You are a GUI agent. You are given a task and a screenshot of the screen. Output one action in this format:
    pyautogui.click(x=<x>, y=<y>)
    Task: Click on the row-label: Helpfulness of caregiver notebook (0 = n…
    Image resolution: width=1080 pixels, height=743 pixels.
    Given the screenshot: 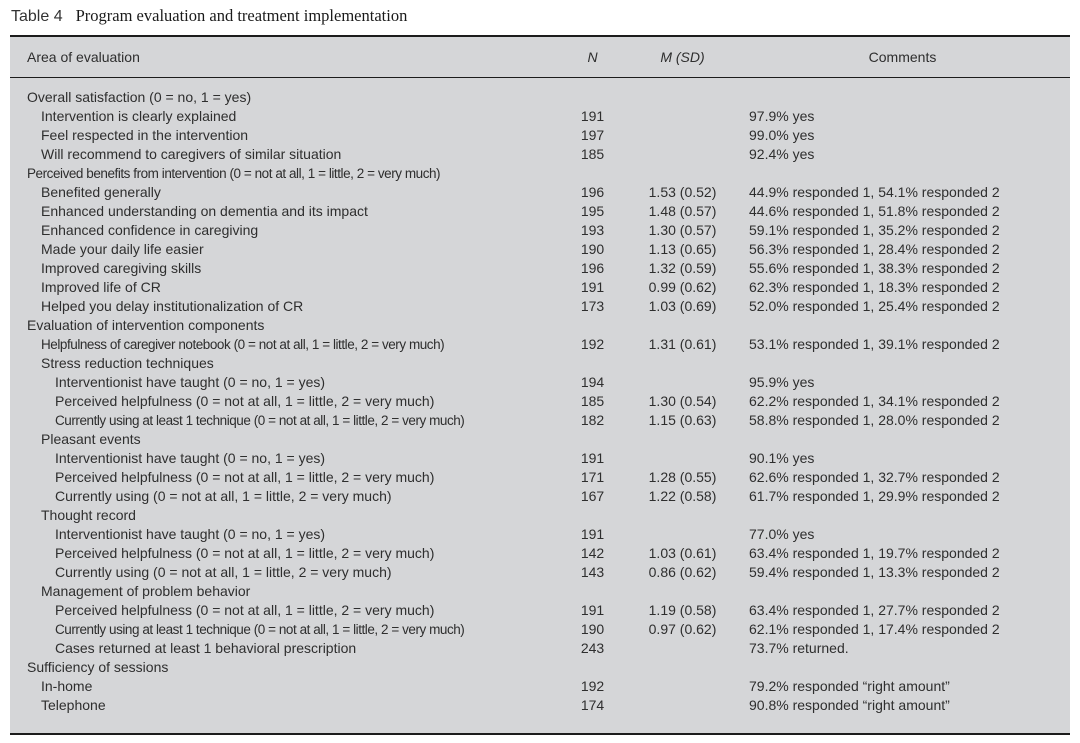 What is the action you would take?
    pyautogui.click(x=243, y=344)
    